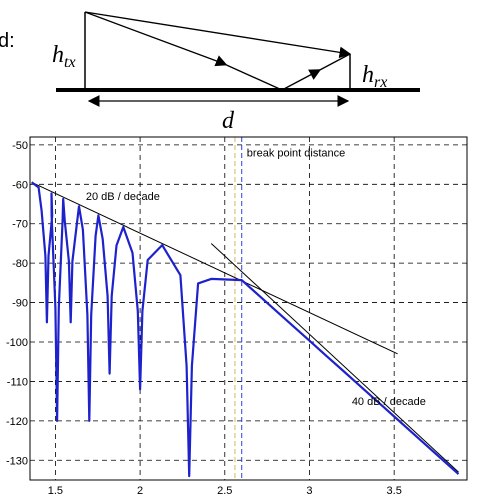  Describe the element at coordinates (17, 343) in the screenshot. I see `y-tick-label: -100` at that location.